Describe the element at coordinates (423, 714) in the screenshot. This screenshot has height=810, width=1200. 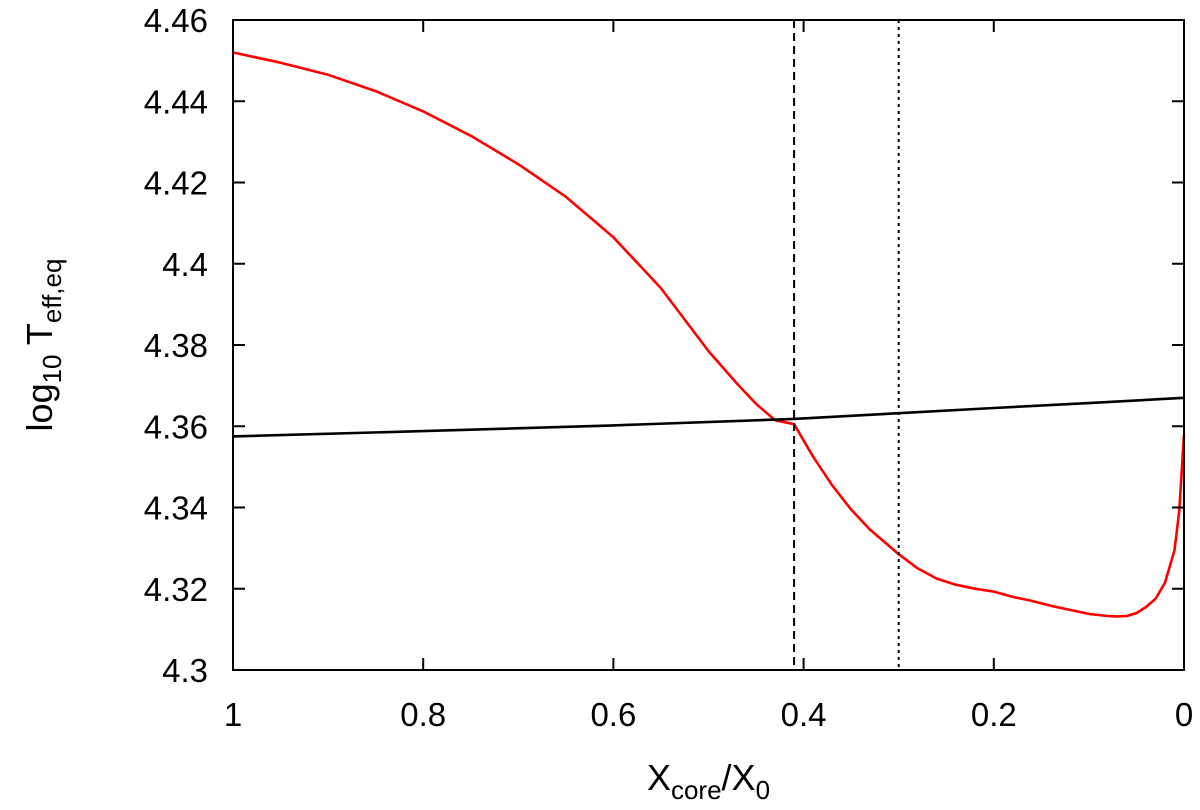
I see `x-tick-label: 0.8` at that location.